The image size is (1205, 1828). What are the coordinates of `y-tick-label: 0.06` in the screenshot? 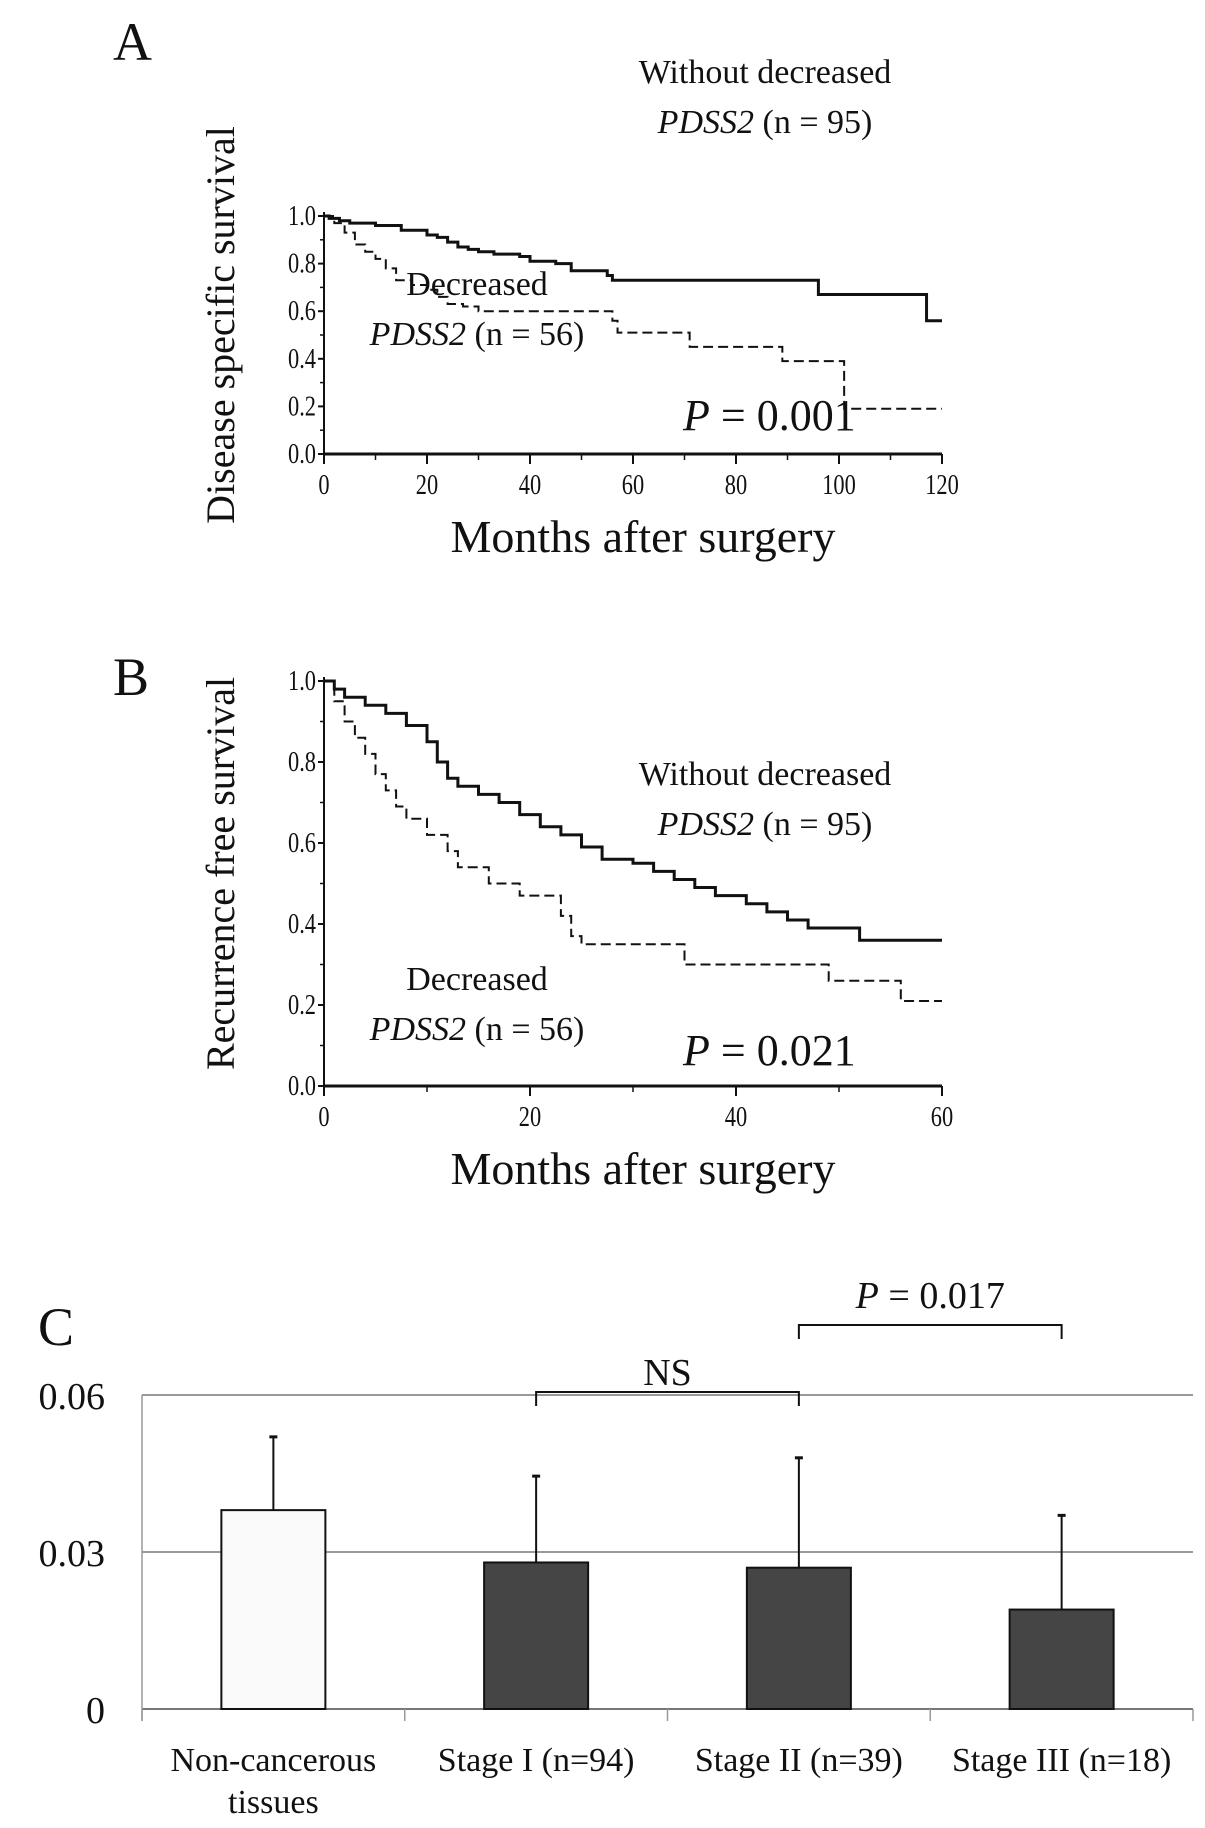 It's located at (72, 1397).